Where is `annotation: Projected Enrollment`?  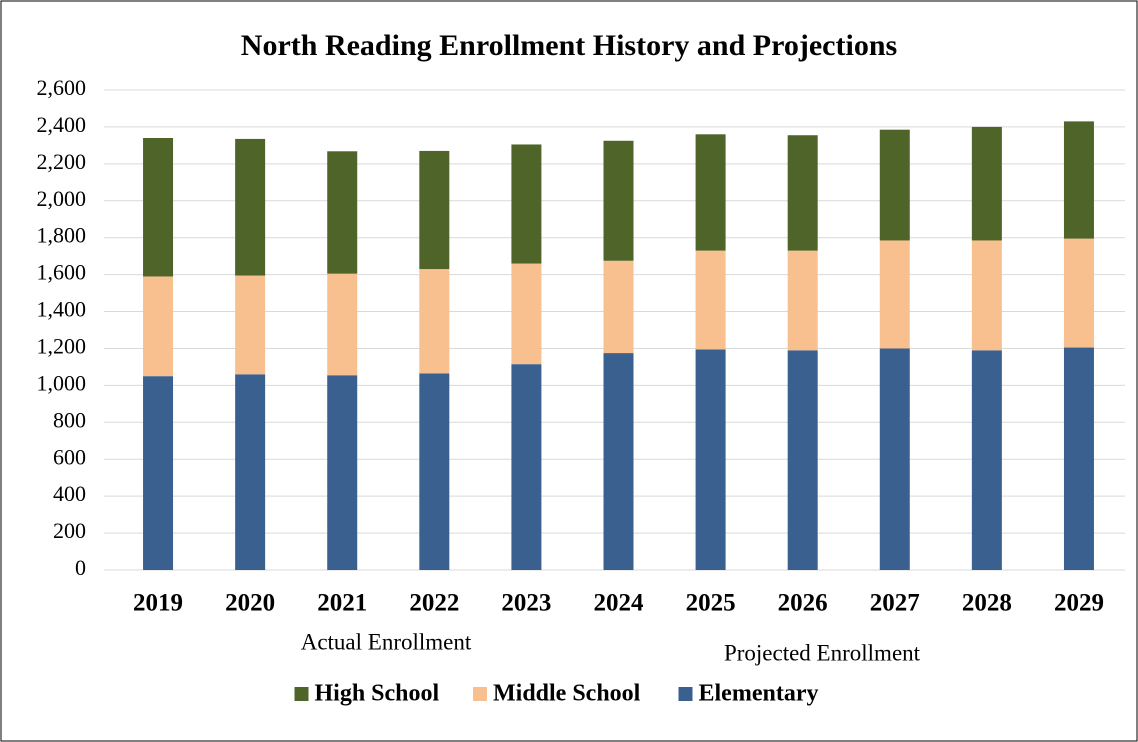 annotation: Projected Enrollment is located at coordinates (822, 652).